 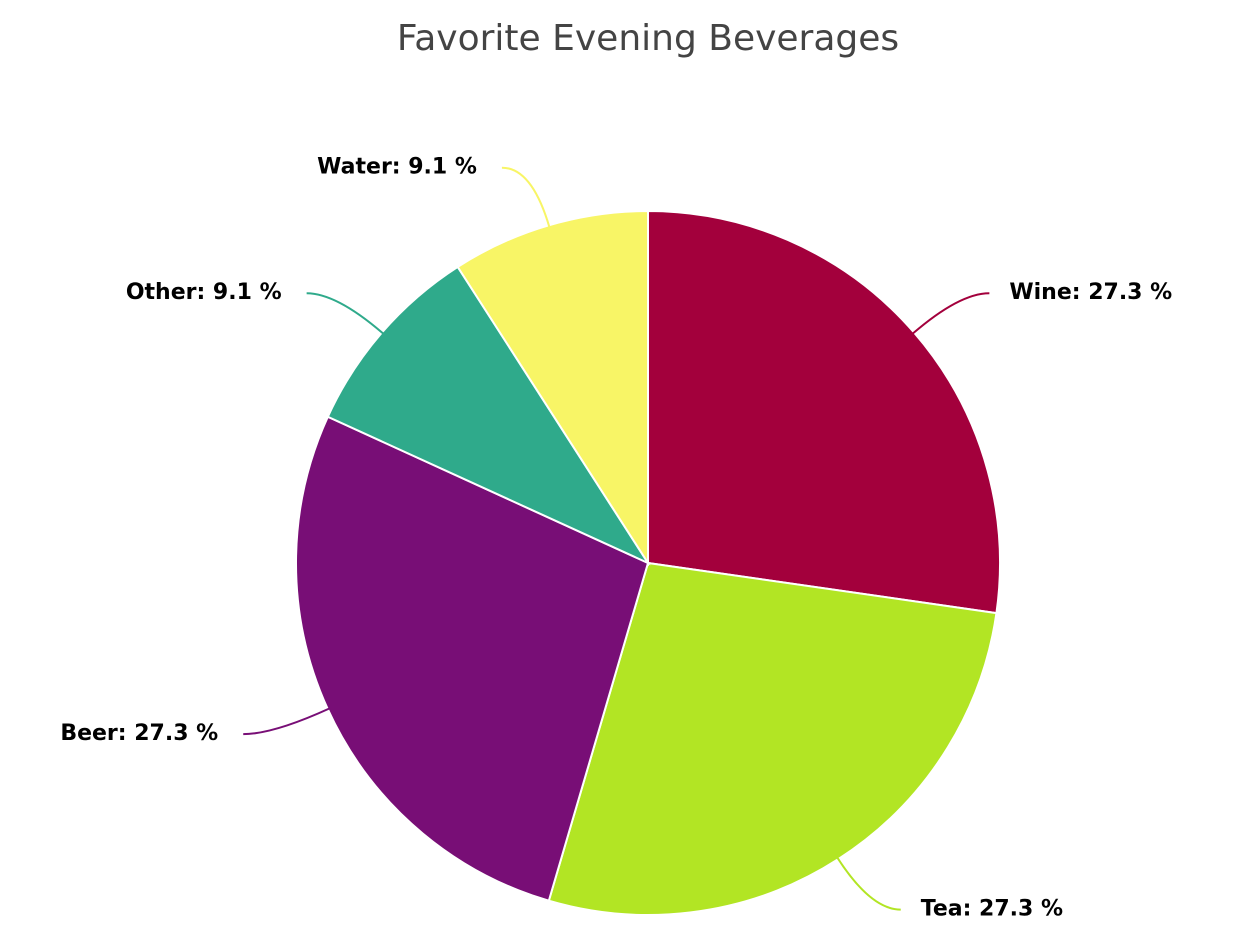 I want to click on data-label: Beer: 27.3 %, so click(x=139, y=733).